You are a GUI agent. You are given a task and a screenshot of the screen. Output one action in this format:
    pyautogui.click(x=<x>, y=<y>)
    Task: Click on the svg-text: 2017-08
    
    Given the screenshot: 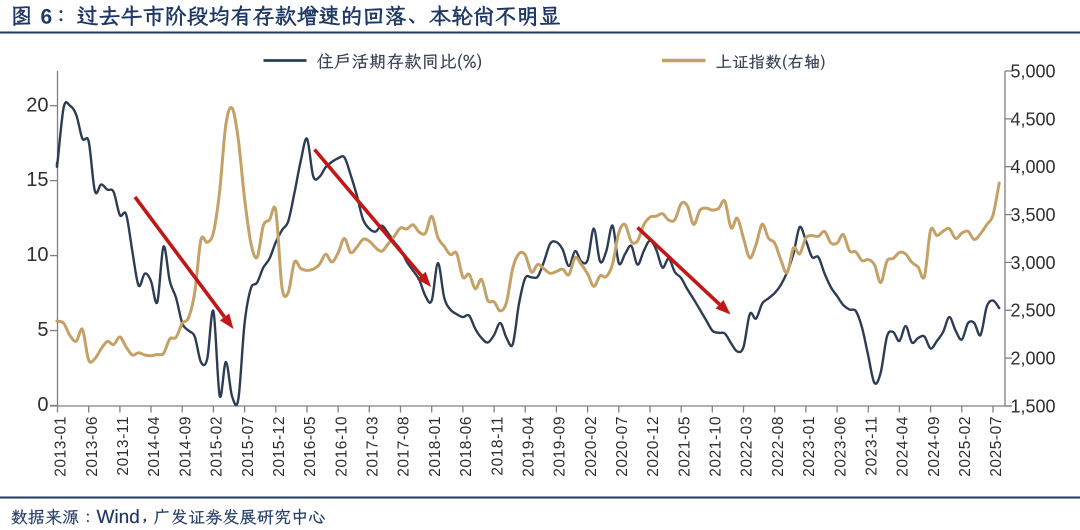 What is the action you would take?
    pyautogui.click(x=404, y=446)
    